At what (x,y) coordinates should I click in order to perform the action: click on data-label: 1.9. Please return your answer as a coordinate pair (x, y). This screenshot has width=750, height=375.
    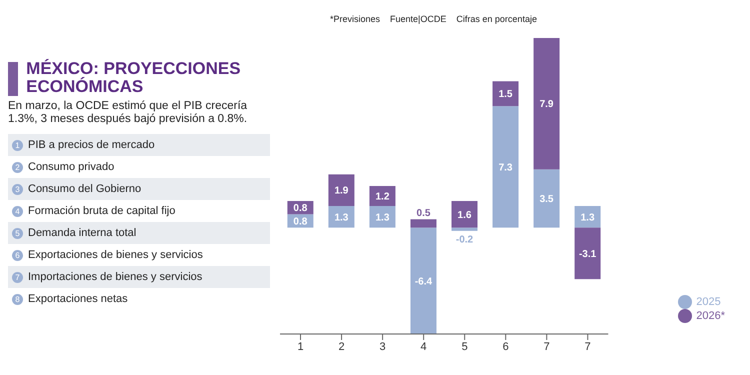
    Looking at the image, I should click on (341, 191).